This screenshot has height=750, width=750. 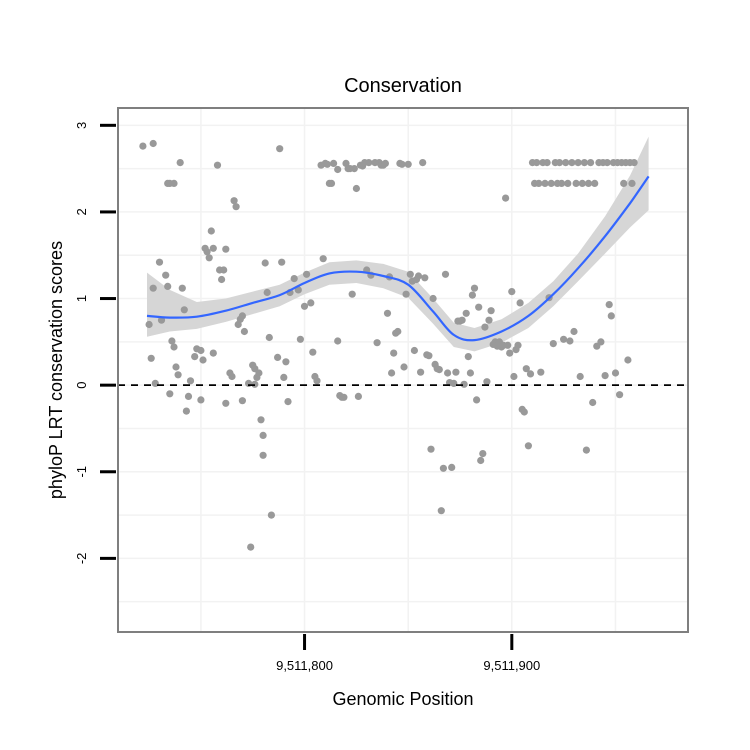 What do you see at coordinates (81, 125) in the screenshot?
I see `y-tick-label: 3` at bounding box center [81, 125].